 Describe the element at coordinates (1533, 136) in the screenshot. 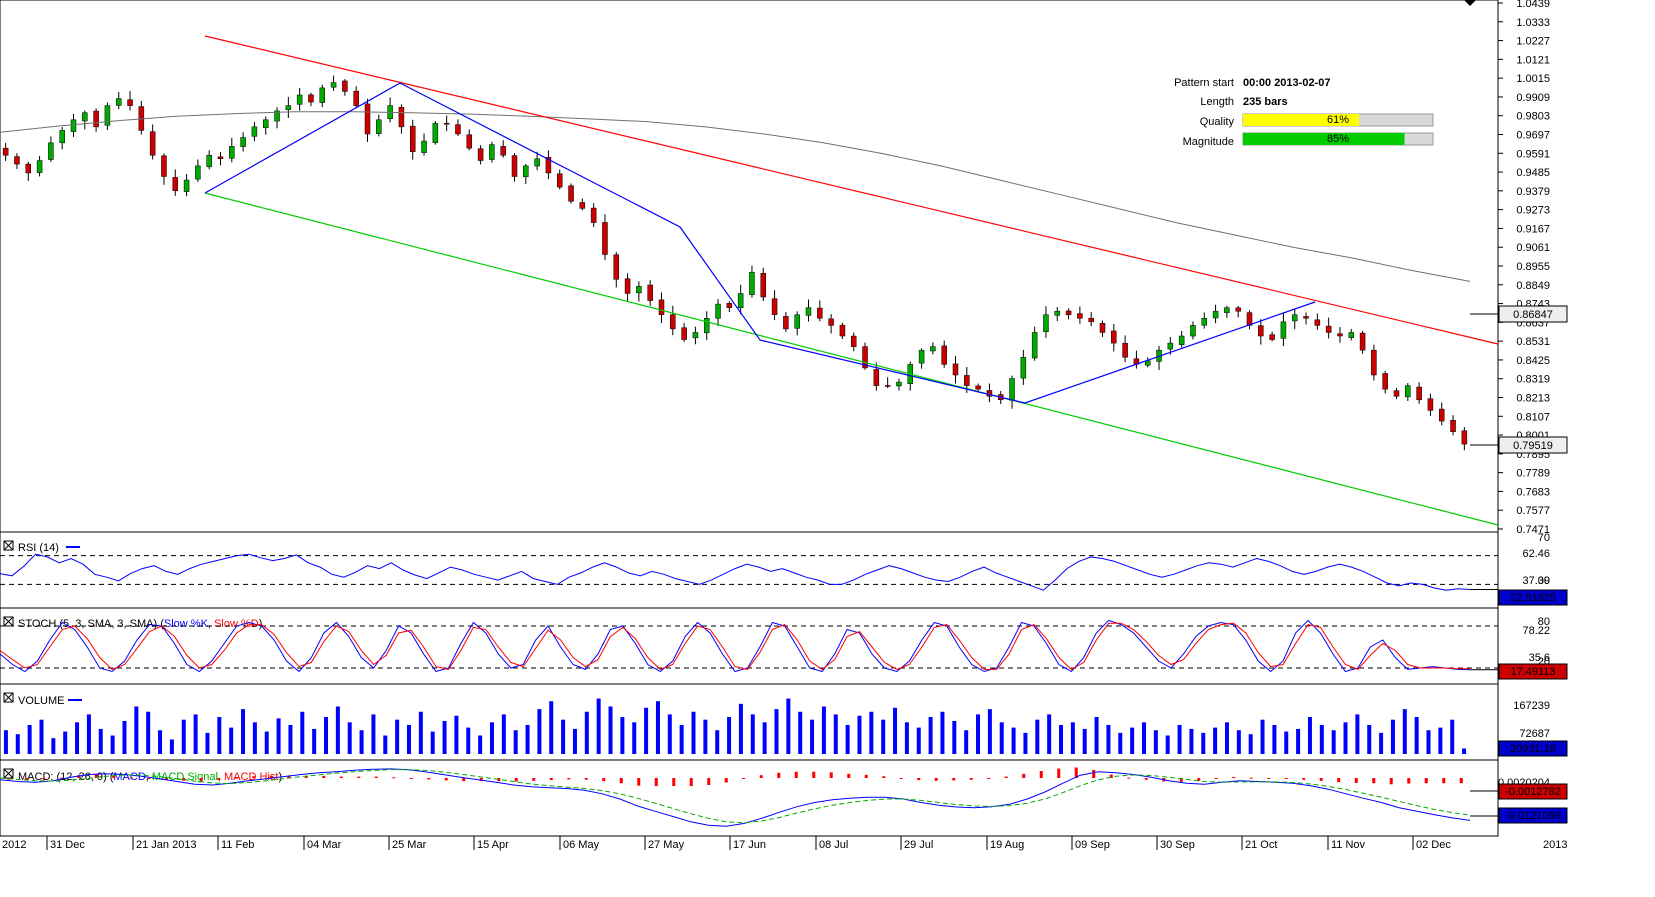

I see `price-tick-label: 0.9697` at that location.